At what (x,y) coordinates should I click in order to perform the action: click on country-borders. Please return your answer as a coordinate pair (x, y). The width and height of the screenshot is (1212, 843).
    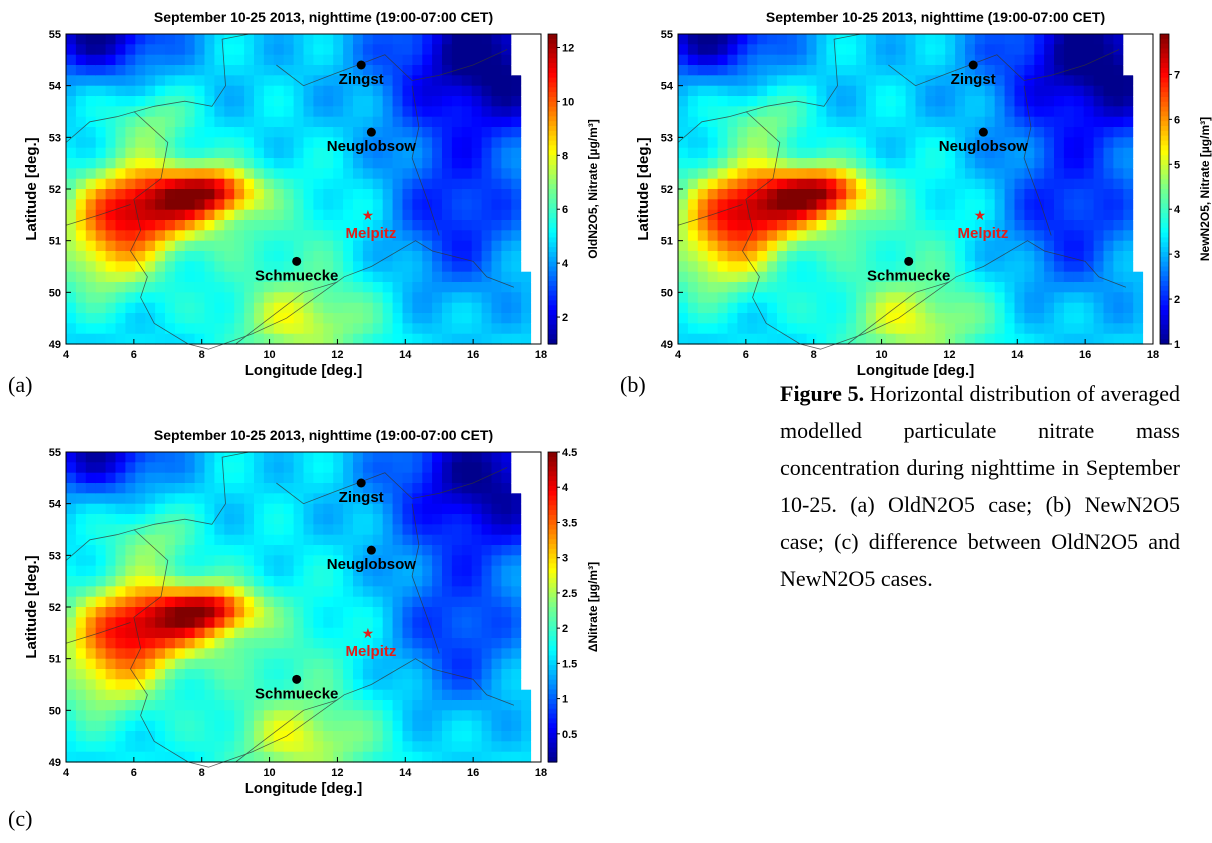
    Looking at the image, I should click on (290, 609).